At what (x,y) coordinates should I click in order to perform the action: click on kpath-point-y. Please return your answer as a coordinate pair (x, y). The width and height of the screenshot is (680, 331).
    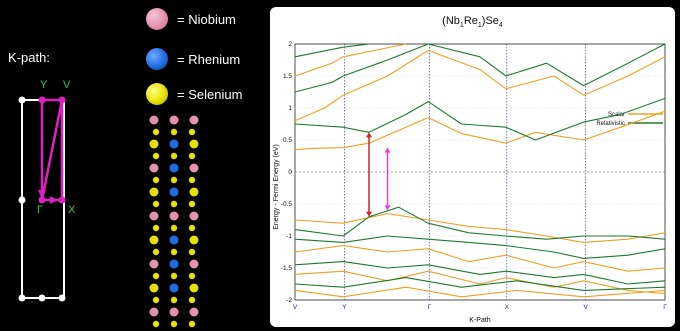
    Looking at the image, I should click on (42, 100).